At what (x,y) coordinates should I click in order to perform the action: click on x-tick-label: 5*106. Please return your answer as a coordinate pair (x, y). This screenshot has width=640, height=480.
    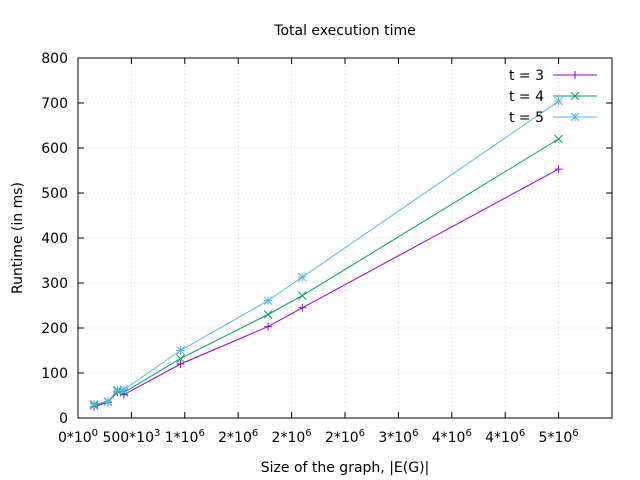
    Looking at the image, I should click on (559, 437).